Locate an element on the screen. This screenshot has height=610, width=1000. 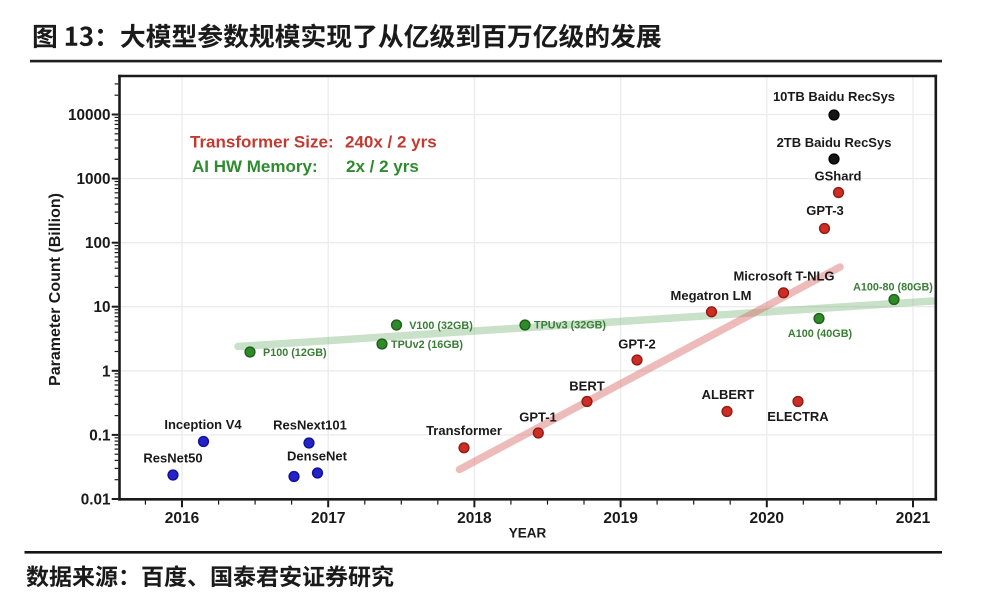
svg-text: 2019 is located at coordinates (620, 518).